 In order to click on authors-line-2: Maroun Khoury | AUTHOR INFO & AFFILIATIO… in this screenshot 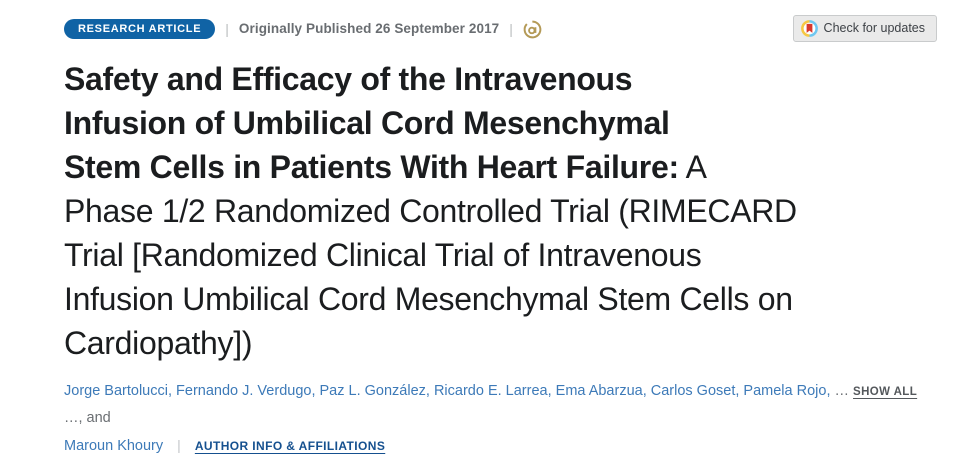, I will do `click(500, 446)`.